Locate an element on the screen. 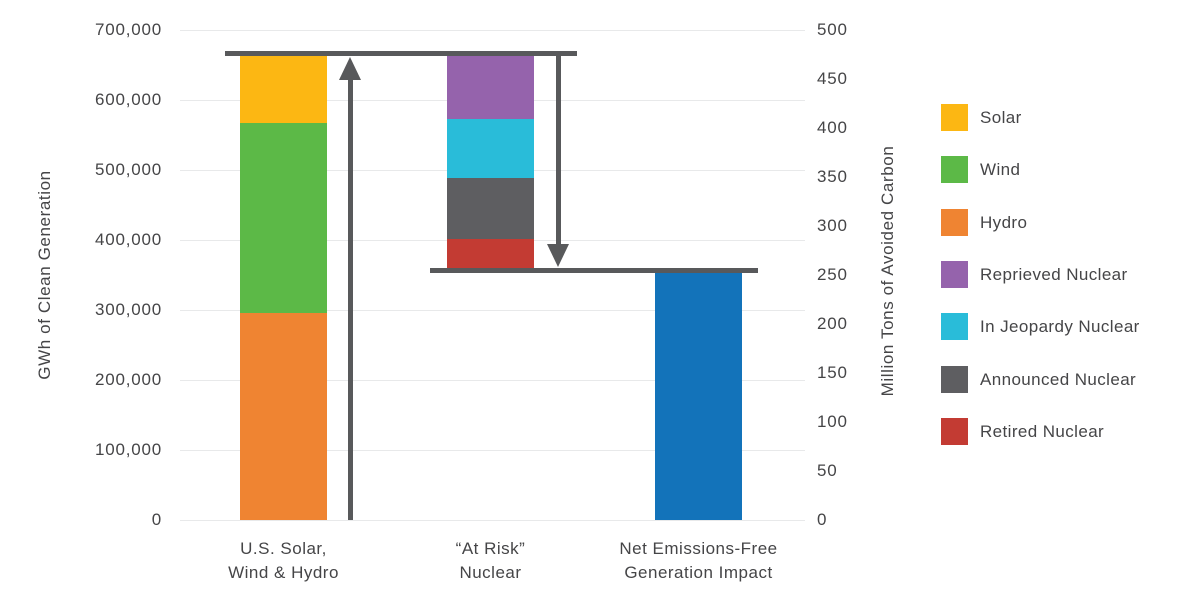  category-label-line: “At Risk” is located at coordinates (490, 548).